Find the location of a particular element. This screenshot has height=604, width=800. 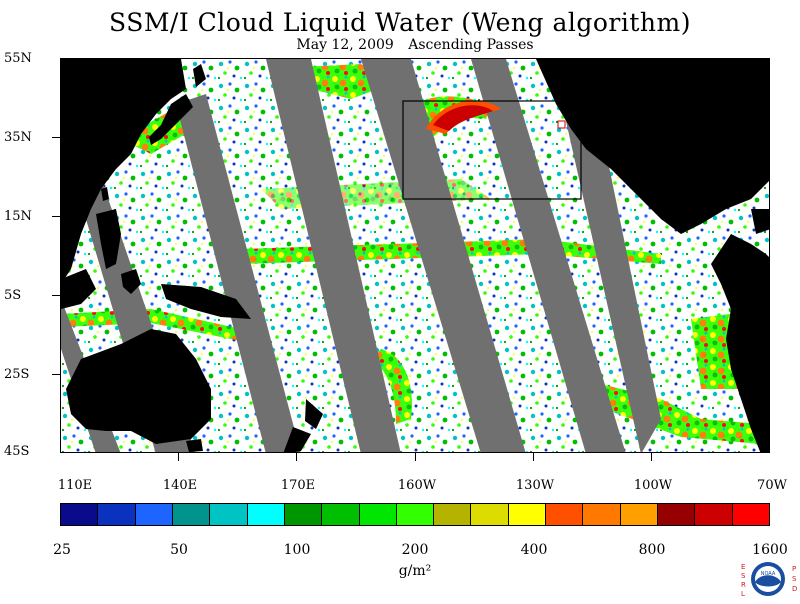

svg-text: NOAA is located at coordinates (768, 574).